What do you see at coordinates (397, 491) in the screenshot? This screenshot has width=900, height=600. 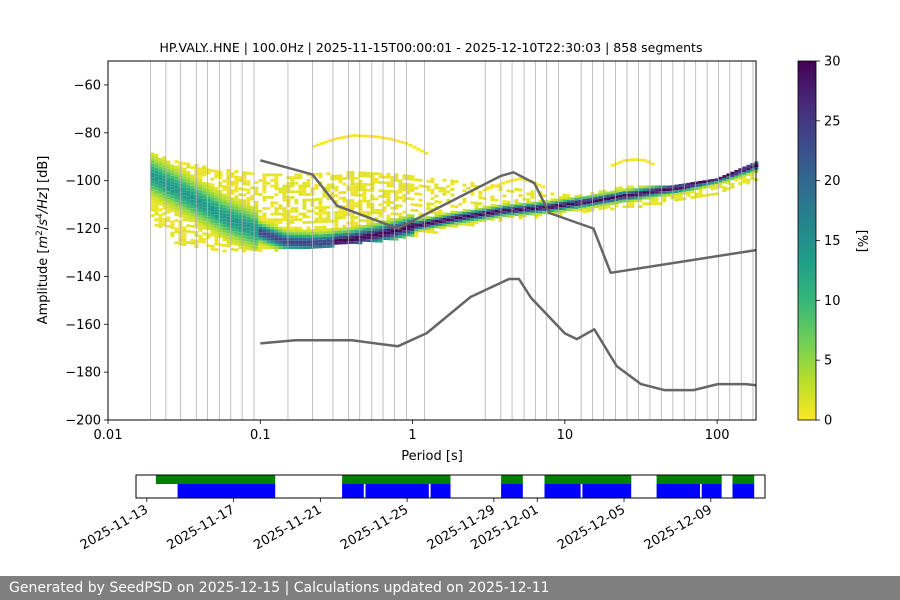 I see `timeline-blue-segment` at bounding box center [397, 491].